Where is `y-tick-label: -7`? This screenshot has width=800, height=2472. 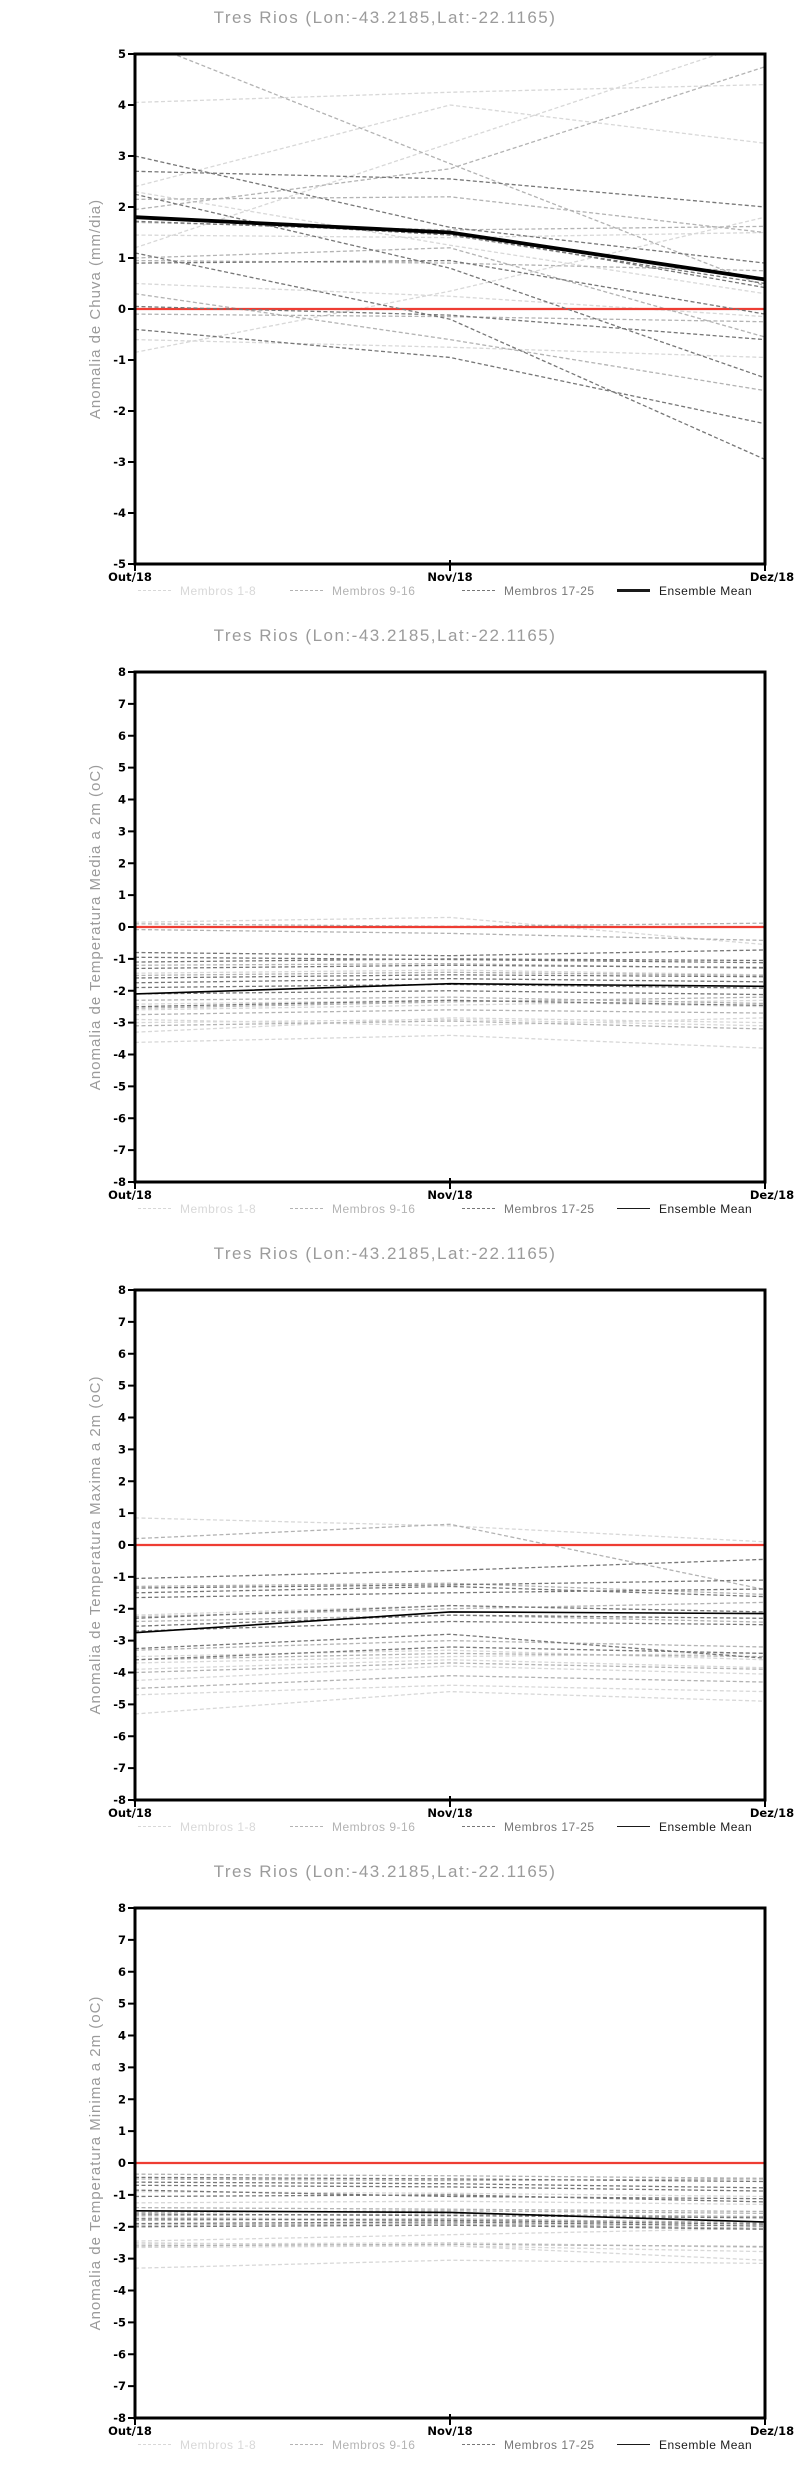
y-tick-label: -7 is located at coordinates (119, 2386).